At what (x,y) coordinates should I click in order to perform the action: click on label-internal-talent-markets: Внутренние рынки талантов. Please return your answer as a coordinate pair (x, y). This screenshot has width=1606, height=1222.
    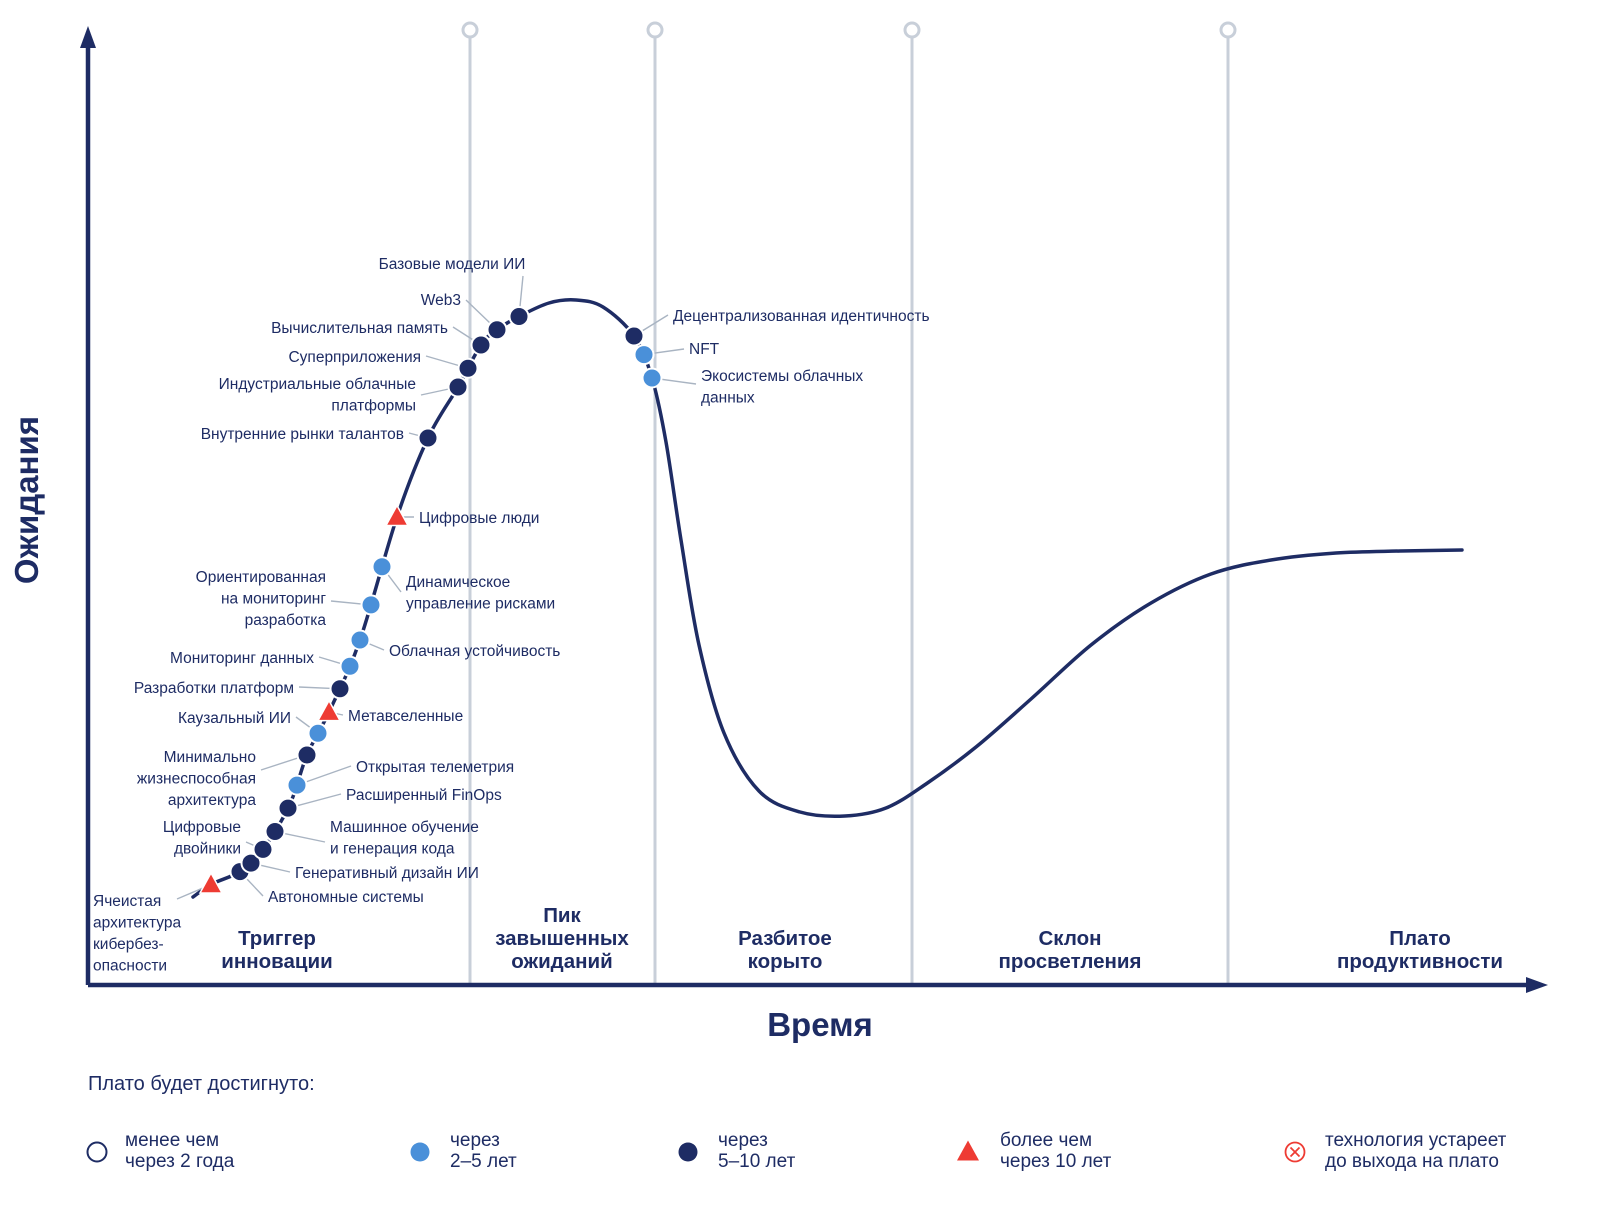
    Looking at the image, I should click on (302, 434).